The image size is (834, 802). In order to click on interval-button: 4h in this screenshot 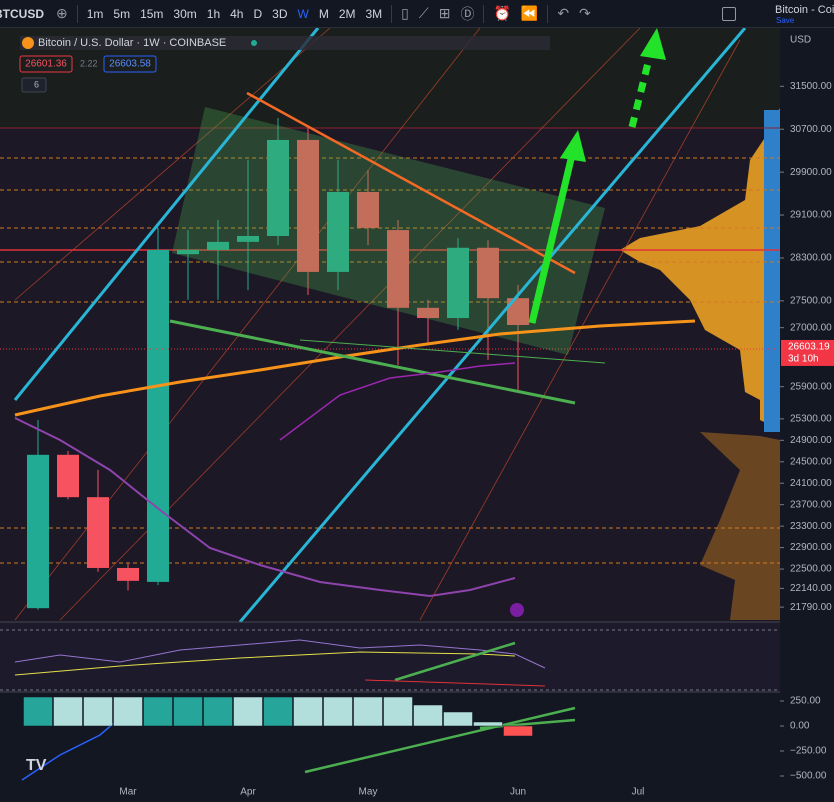, I will do `click(237, 13)`.